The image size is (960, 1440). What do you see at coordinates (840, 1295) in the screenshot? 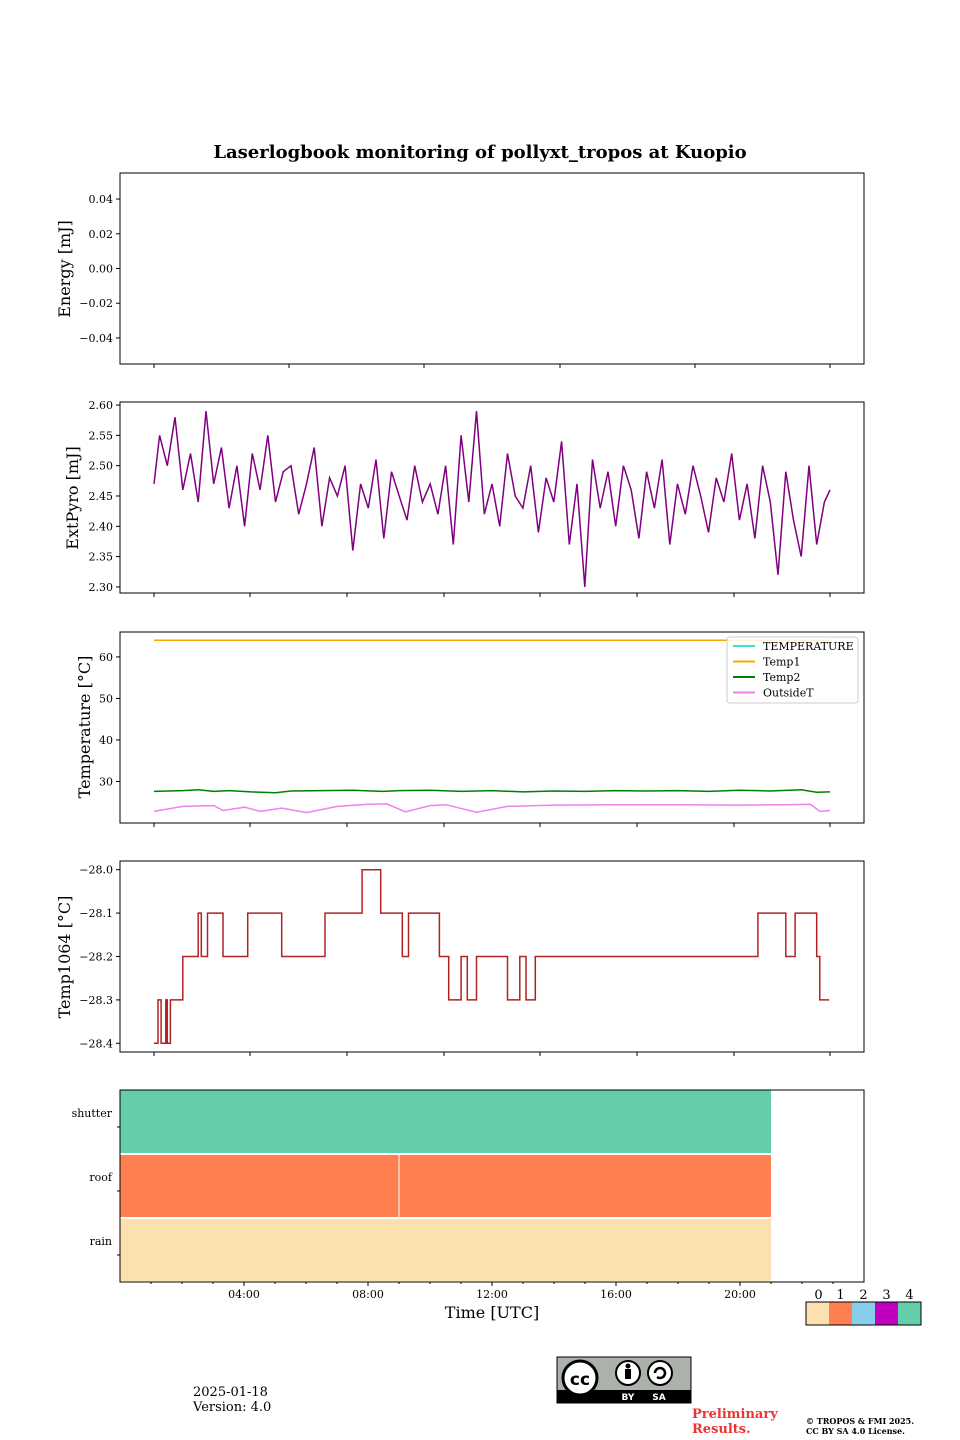
I see `colorbar-label: 1` at bounding box center [840, 1295].